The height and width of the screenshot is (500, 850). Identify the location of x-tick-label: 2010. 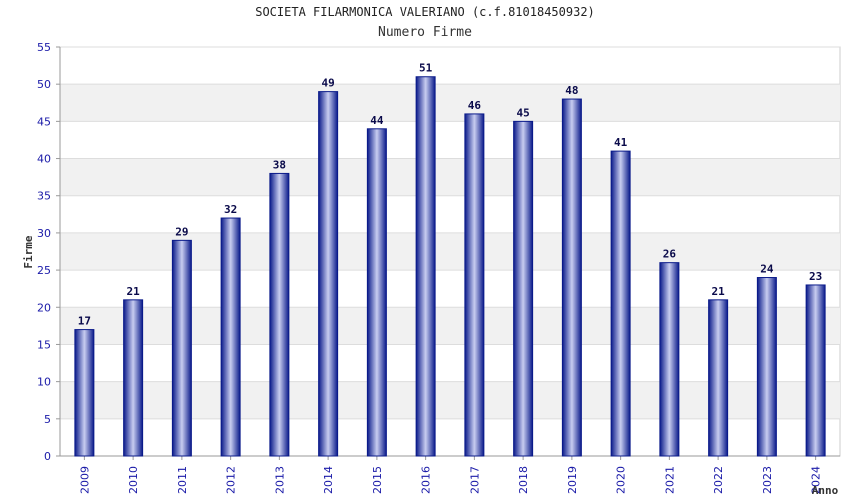
(133, 480).